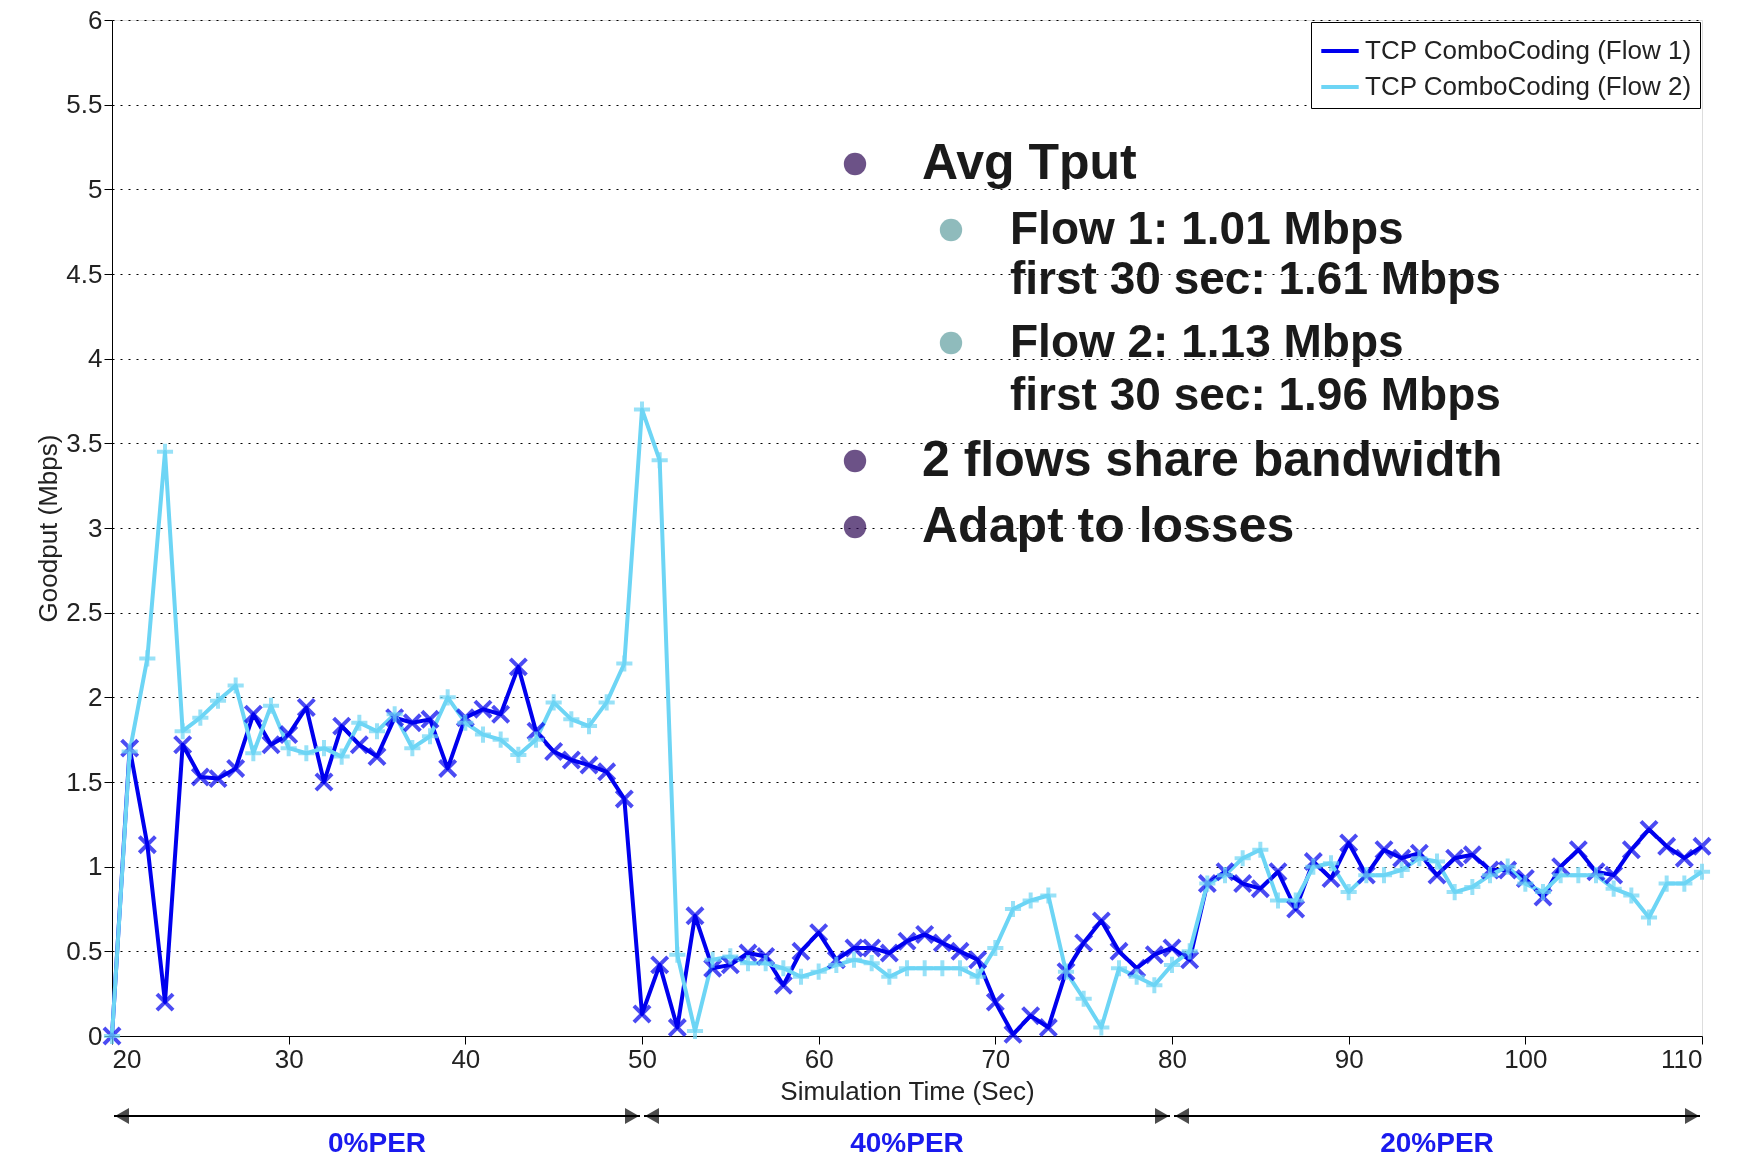 The image size is (1737, 1156). What do you see at coordinates (1528, 50) in the screenshot?
I see `legend-label: TCP ComboCoding (Flow 1)` at bounding box center [1528, 50].